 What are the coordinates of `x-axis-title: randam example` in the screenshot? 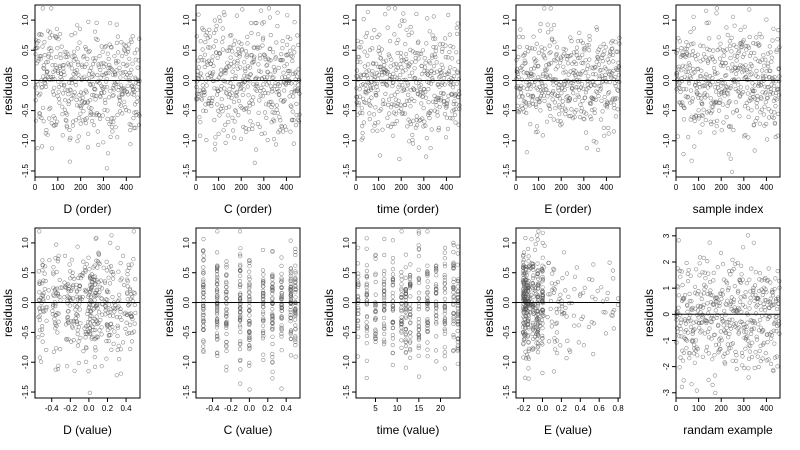 It's located at (728, 430).